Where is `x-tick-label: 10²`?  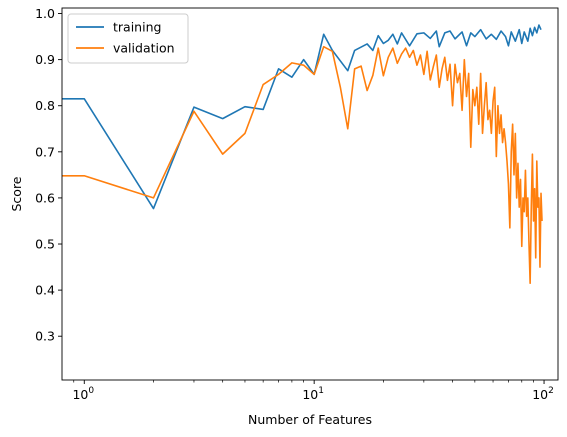 x-tick-label: 10² is located at coordinates (543, 394).